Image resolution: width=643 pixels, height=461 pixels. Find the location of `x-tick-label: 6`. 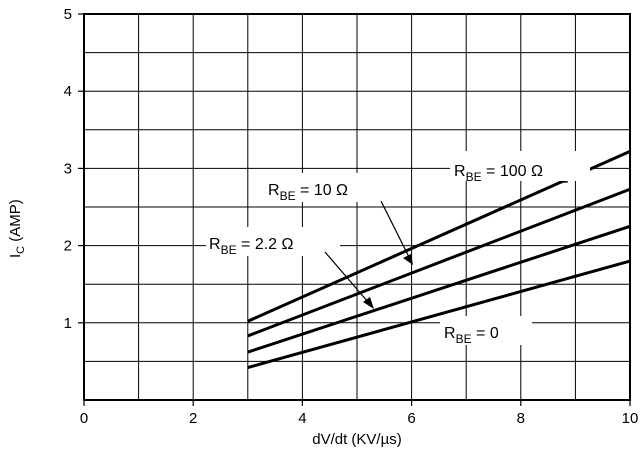

x-tick-label: 6 is located at coordinates (411, 418).